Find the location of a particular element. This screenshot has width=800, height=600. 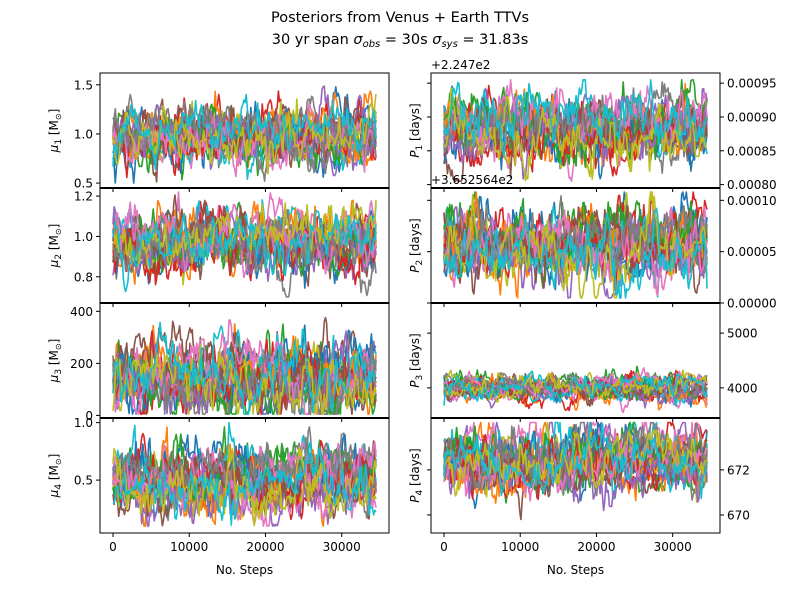

y-label-subscript: 2 is located at coordinates (59, 257).